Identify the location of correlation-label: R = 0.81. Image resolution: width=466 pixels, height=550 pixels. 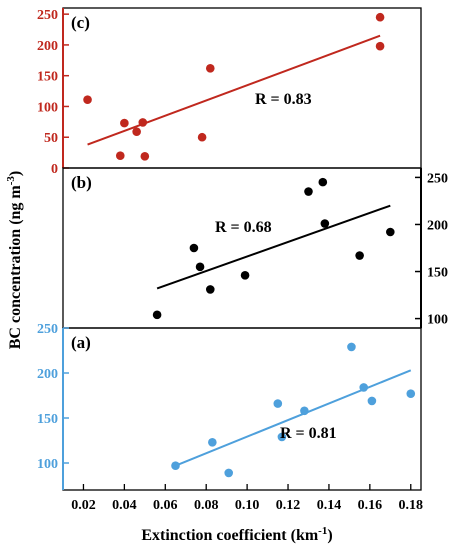
(308, 433).